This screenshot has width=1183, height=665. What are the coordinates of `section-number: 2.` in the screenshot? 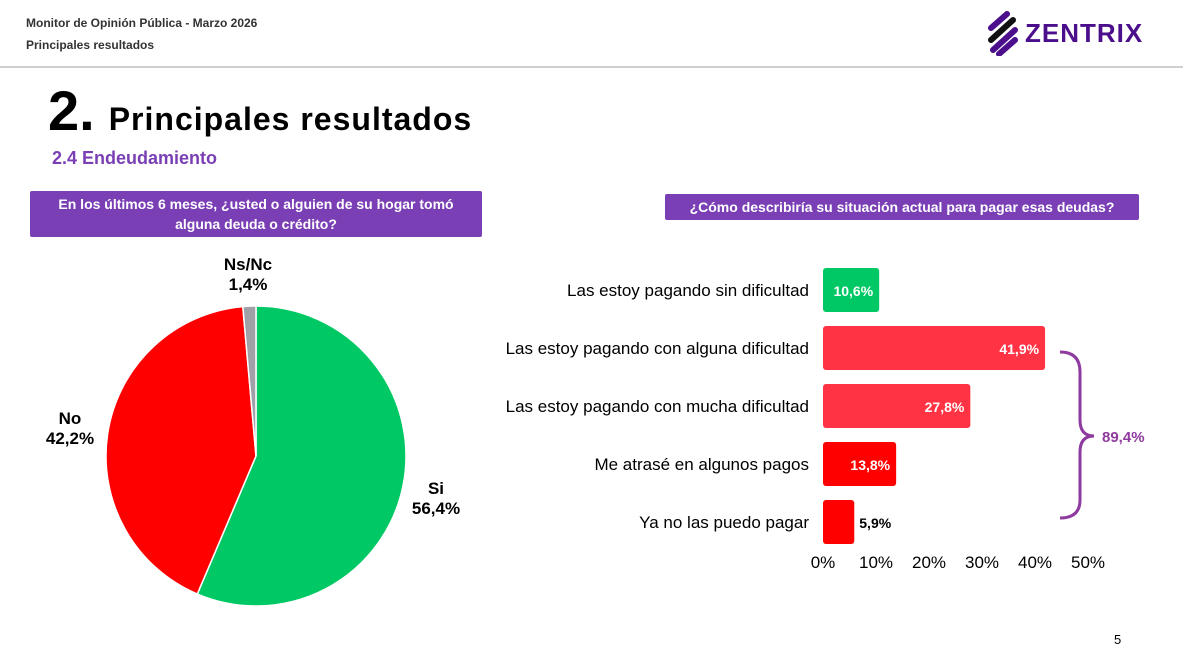 It's located at (71, 110).